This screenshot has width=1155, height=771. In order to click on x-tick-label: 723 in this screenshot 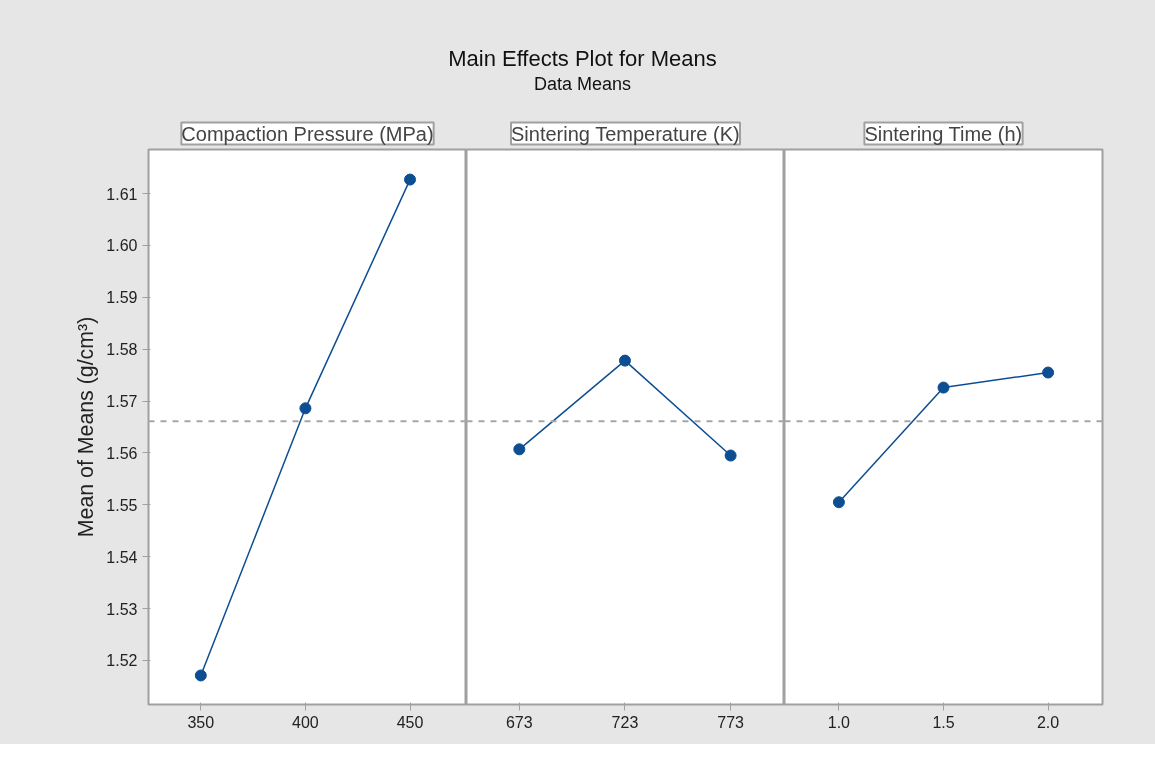, I will do `click(625, 722)`.